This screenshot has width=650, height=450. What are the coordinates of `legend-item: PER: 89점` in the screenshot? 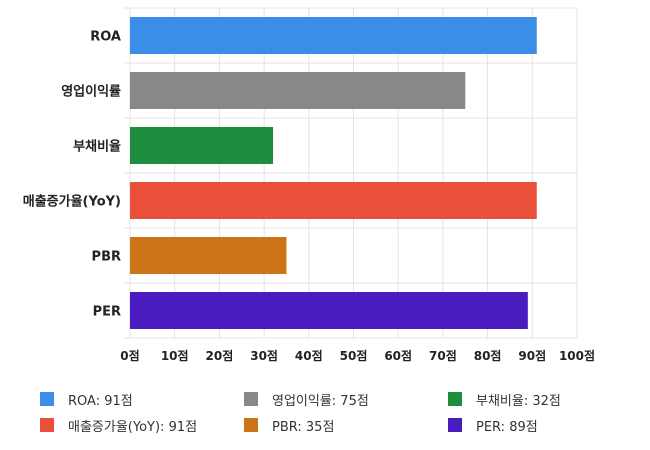 It's located at (544, 425).